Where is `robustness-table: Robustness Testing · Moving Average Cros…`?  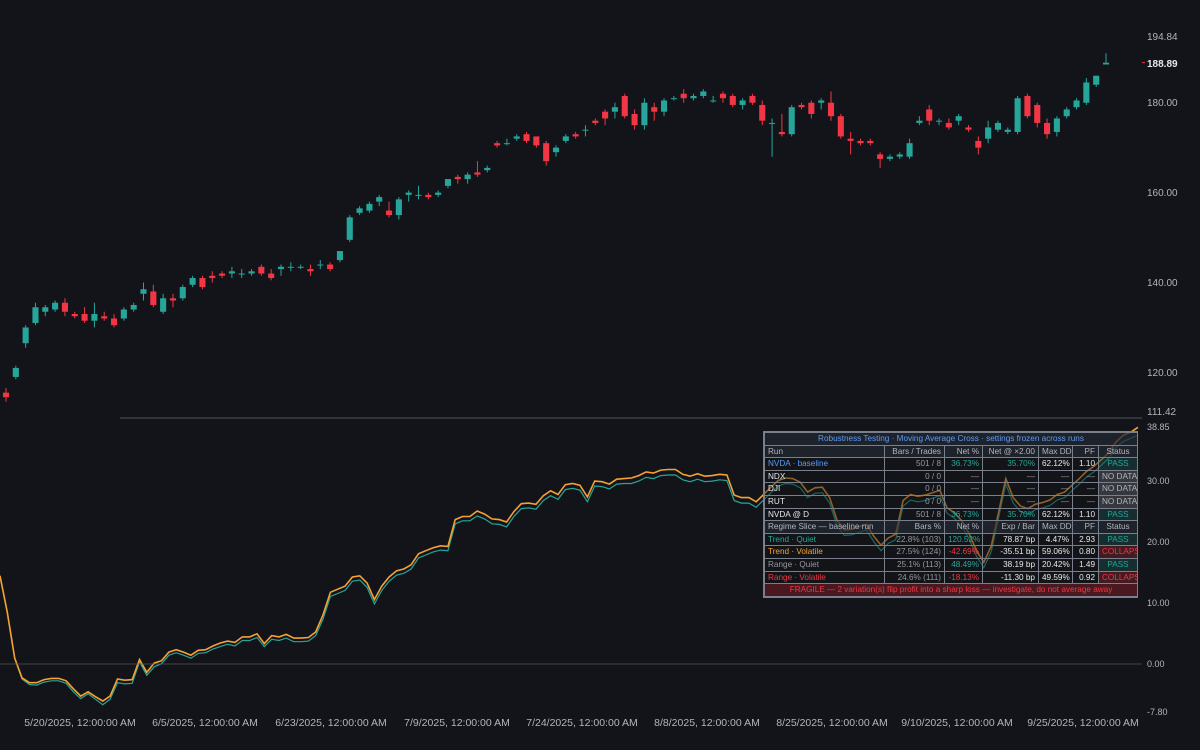 robustness-table: Robustness Testing · Moving Average Cros… is located at coordinates (951, 514).